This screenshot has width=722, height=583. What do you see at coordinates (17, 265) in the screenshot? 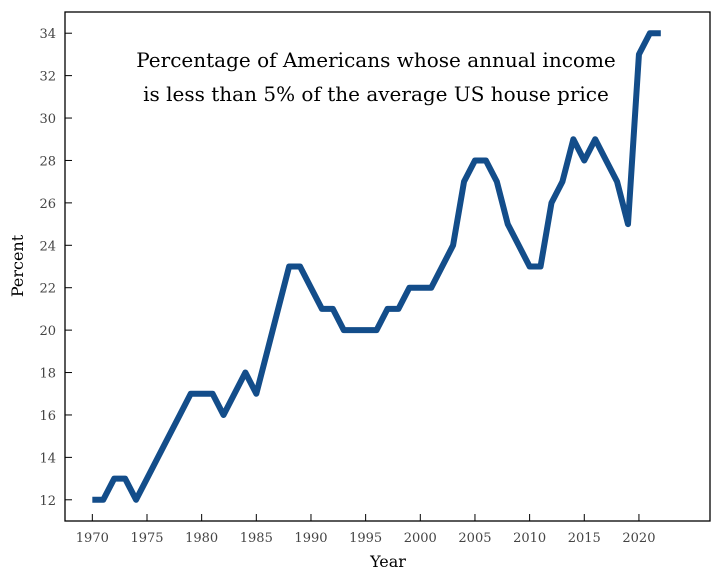
I see `y-axis-label: Percent` at bounding box center [17, 265].